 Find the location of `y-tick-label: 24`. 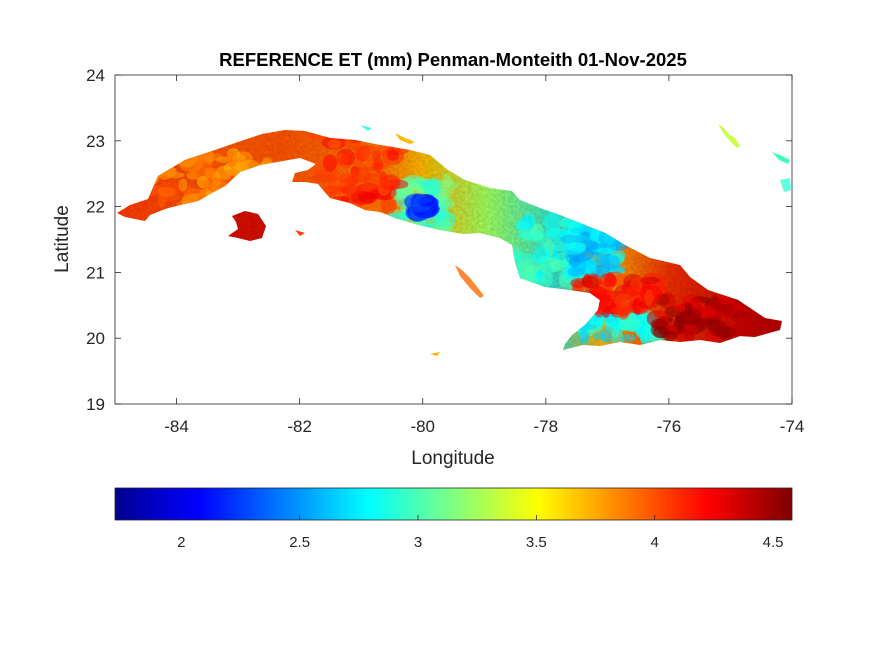

y-tick-label: 24 is located at coordinates (95, 75).